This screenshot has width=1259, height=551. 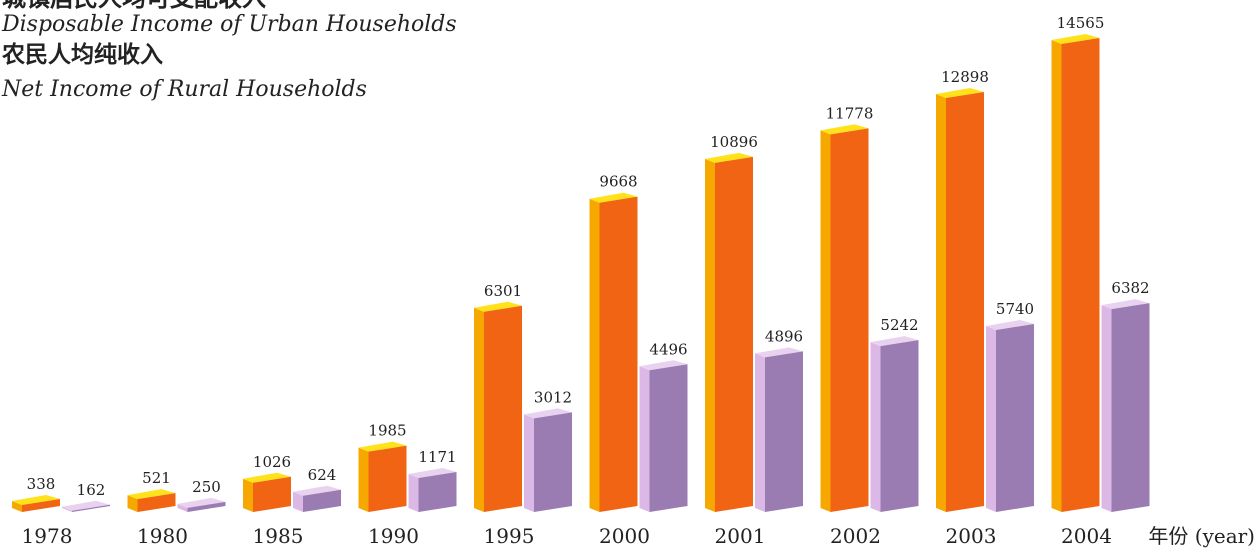 What do you see at coordinates (91, 490) in the screenshot?
I see `value-label: 162` at bounding box center [91, 490].